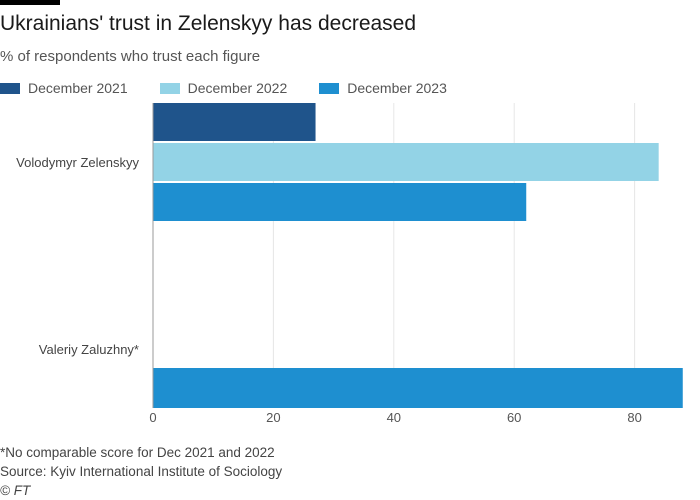 Image resolution: width=700 pixels, height=500 pixels. What do you see at coordinates (394, 417) in the screenshot?
I see `x-tick-label: 40` at bounding box center [394, 417].